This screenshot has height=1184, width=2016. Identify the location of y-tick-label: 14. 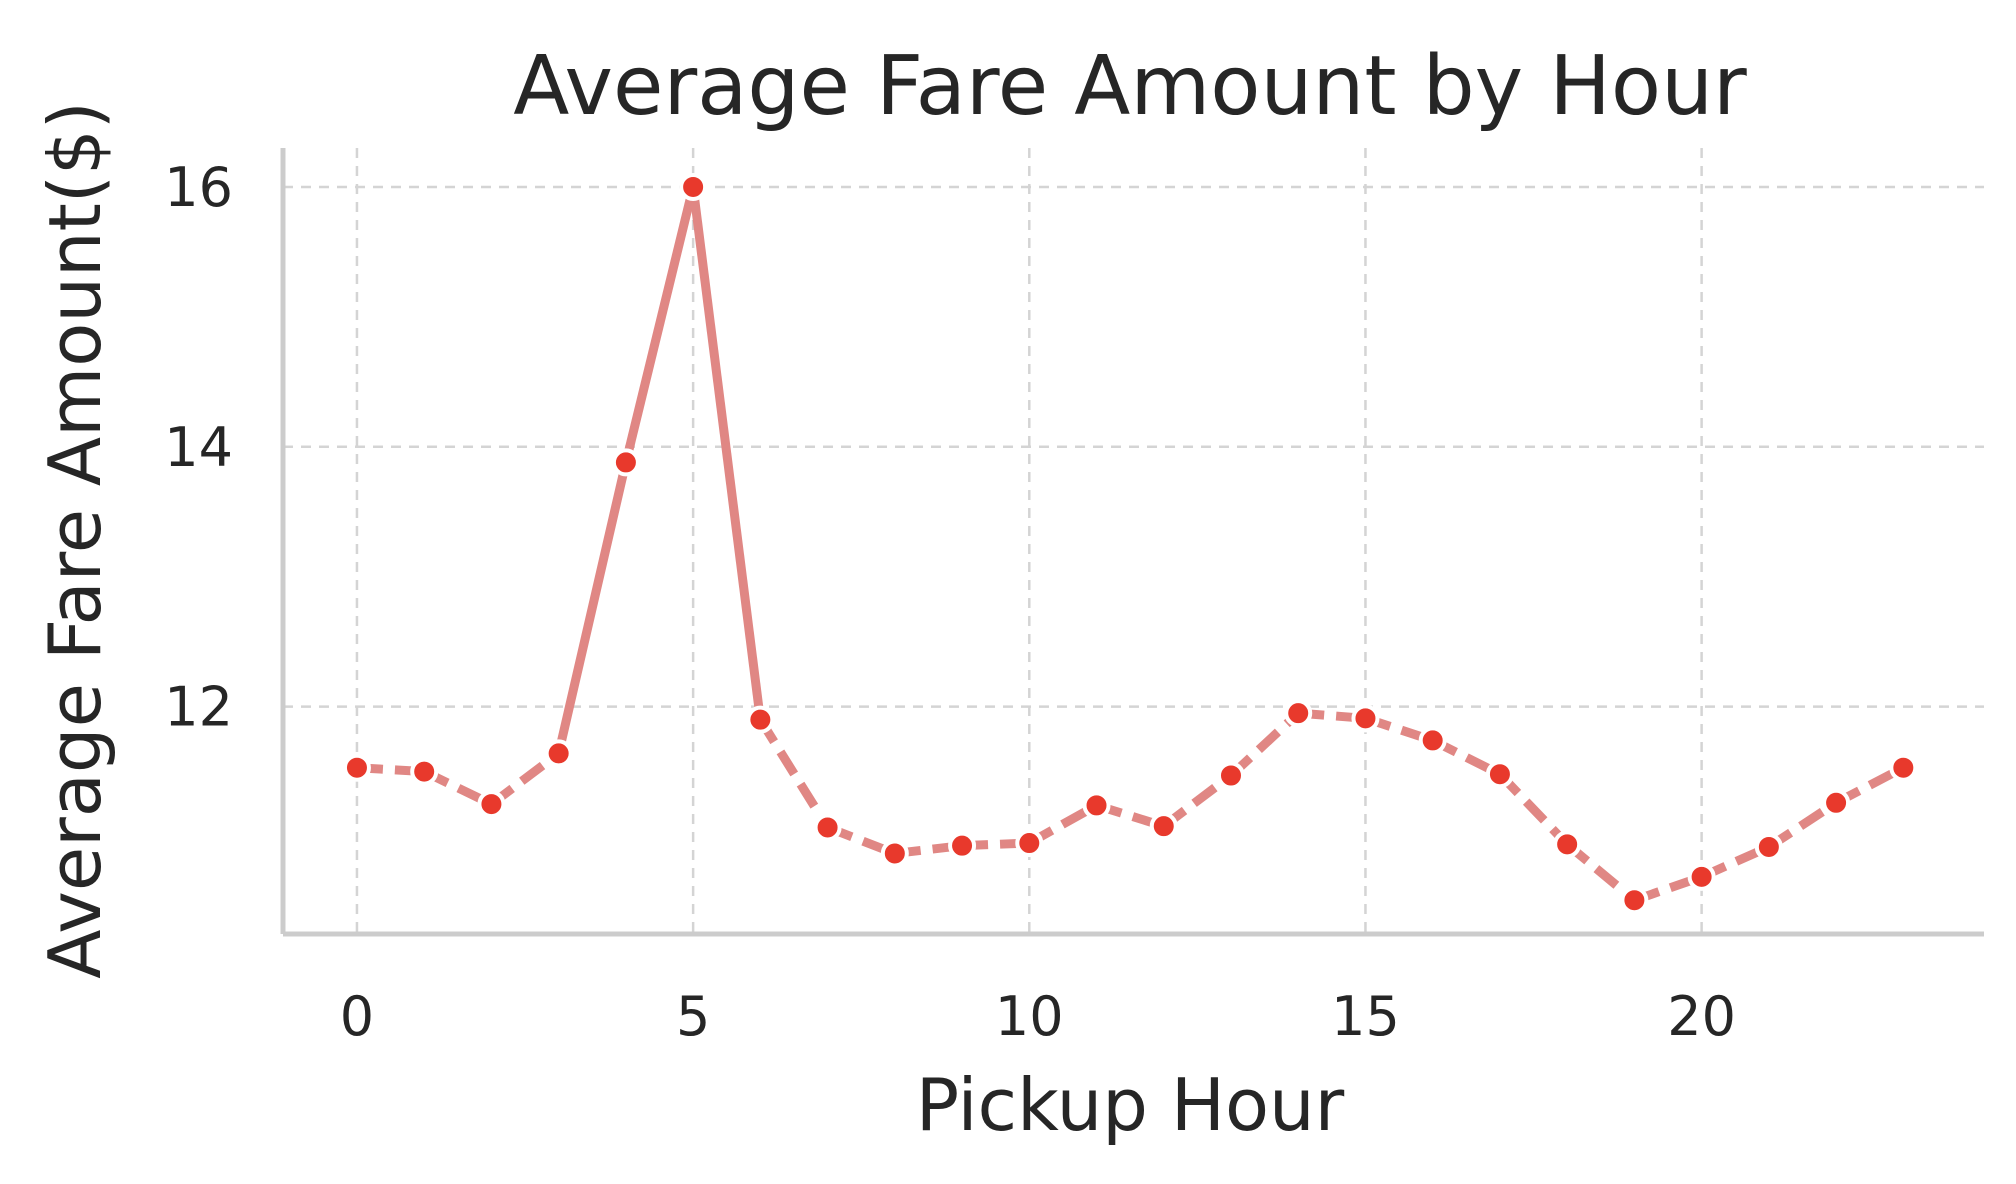
(198, 447).